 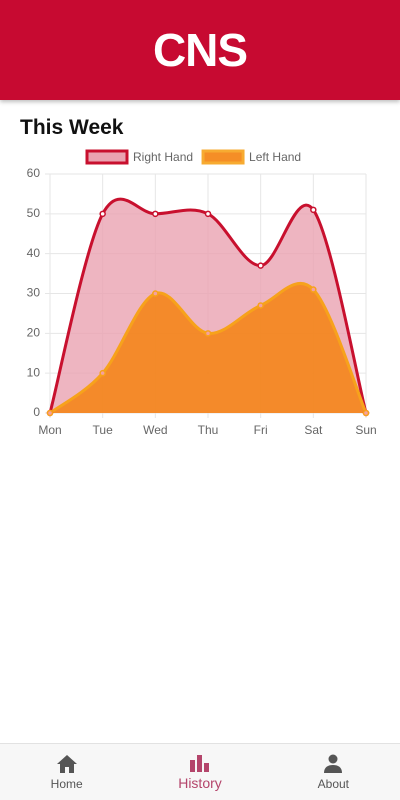 I want to click on y-tick-label: 10, so click(x=34, y=372).